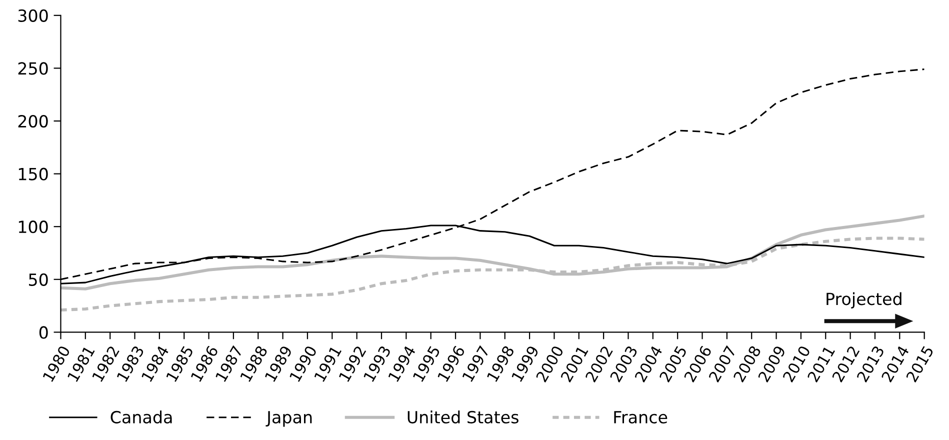 This screenshot has height=440, width=949. Describe the element at coordinates (289, 419) in the screenshot. I see `legend-label: Japan` at that location.